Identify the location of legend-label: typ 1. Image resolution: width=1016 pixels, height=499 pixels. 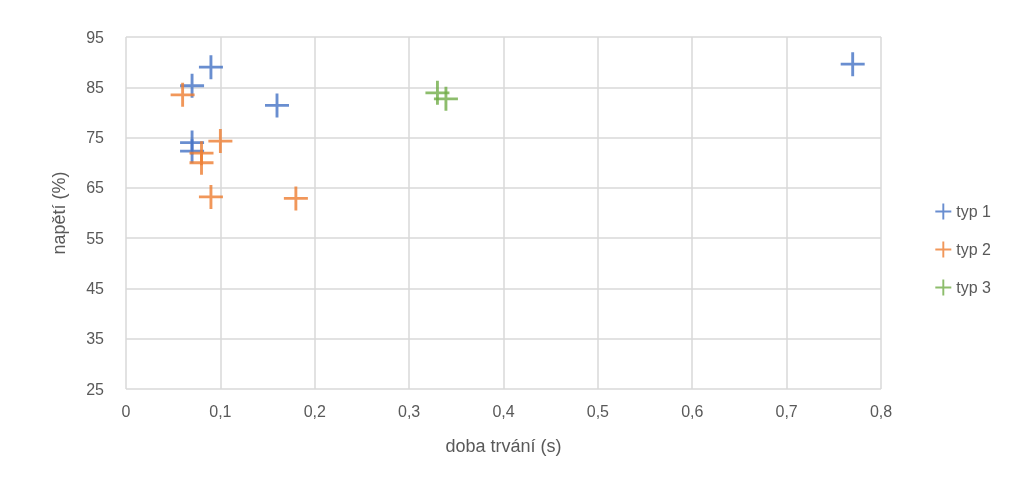
(974, 211).